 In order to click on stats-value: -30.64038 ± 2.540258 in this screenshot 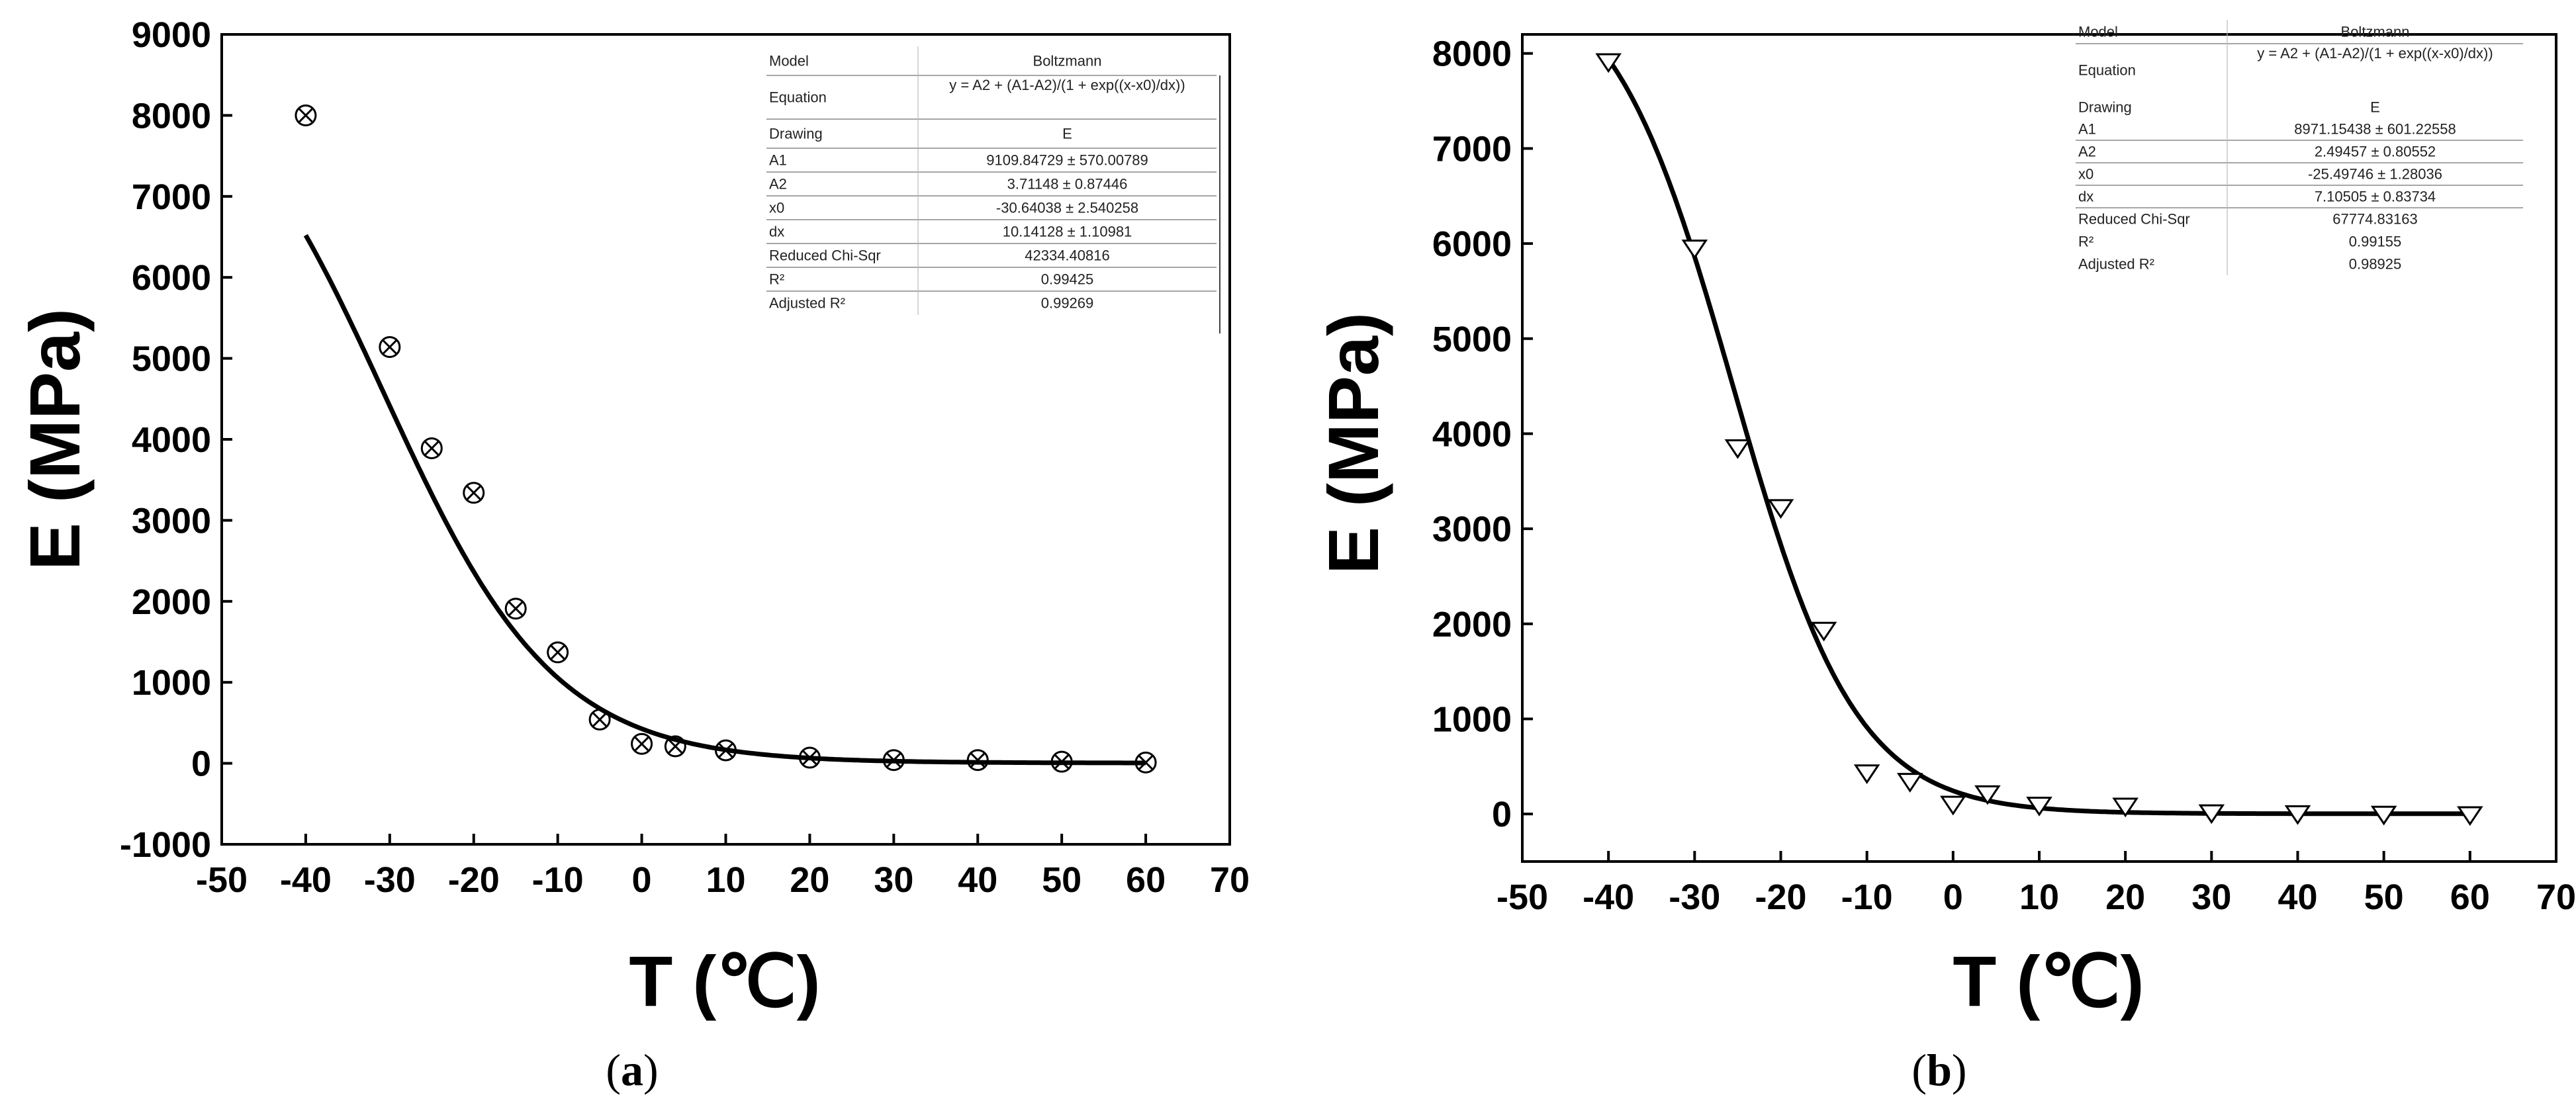, I will do `click(1067, 208)`.